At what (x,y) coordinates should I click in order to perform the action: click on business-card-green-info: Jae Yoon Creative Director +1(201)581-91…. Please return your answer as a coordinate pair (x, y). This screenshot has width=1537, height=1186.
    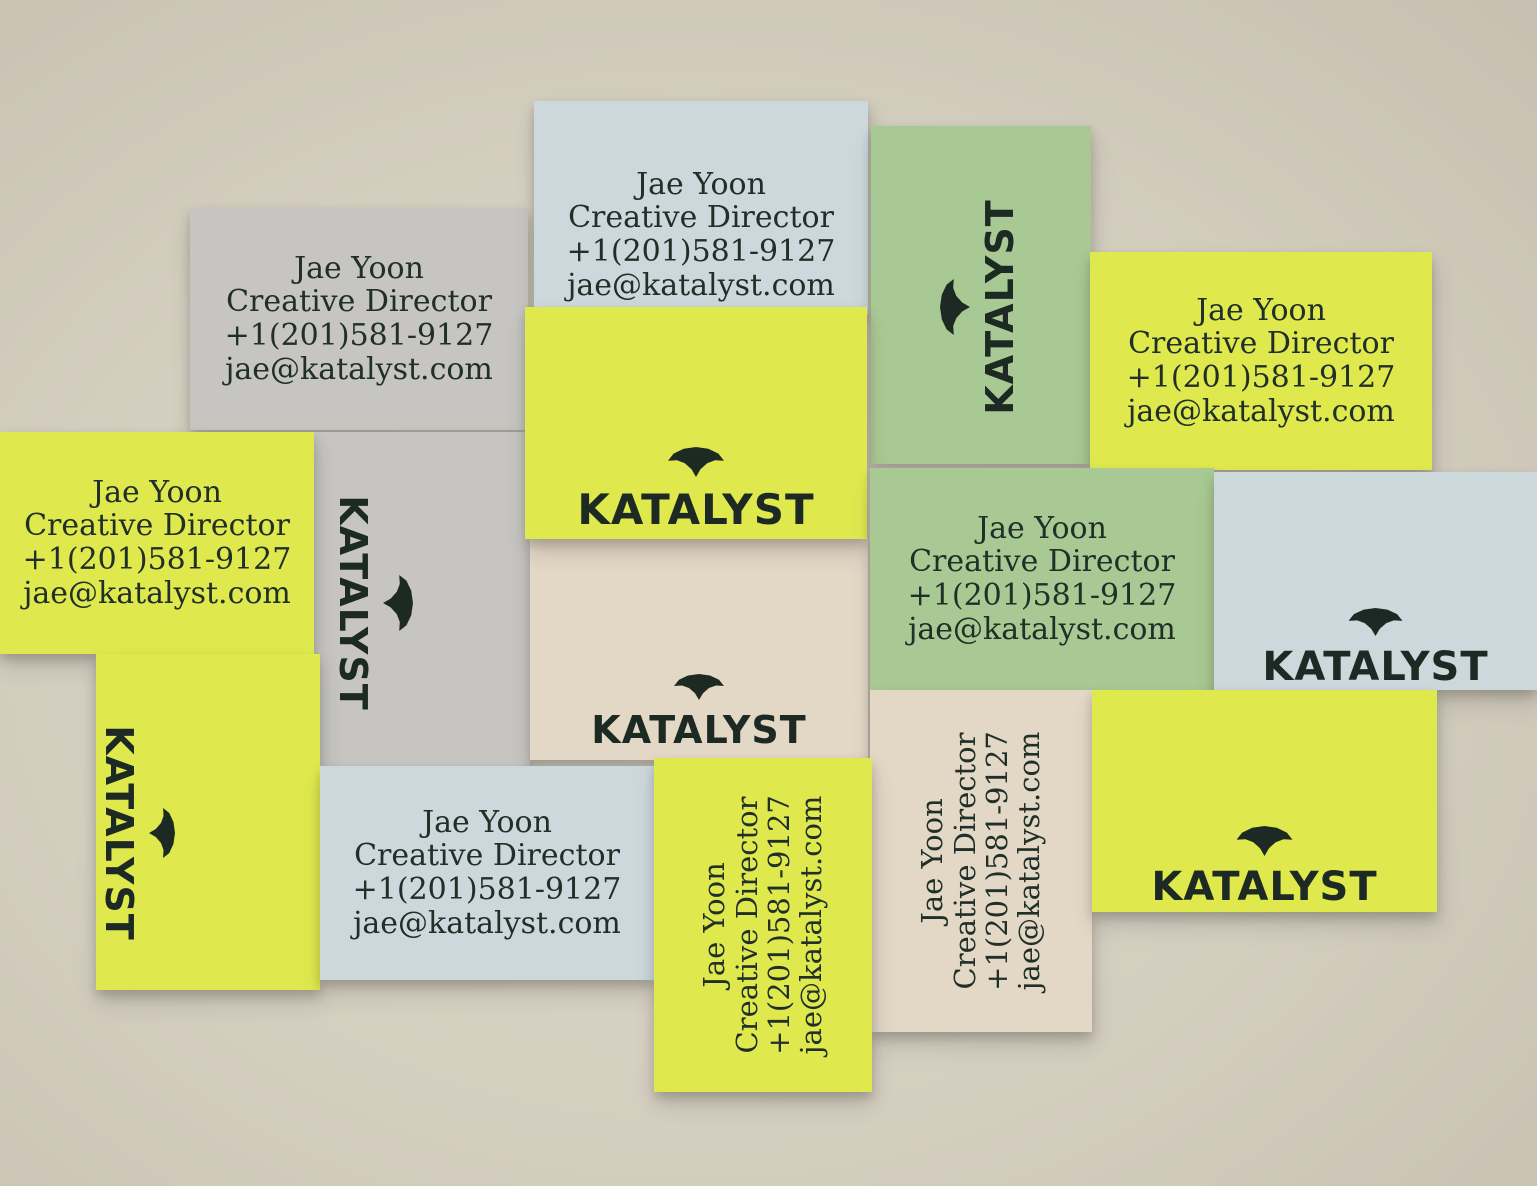
    Looking at the image, I should click on (1042, 579).